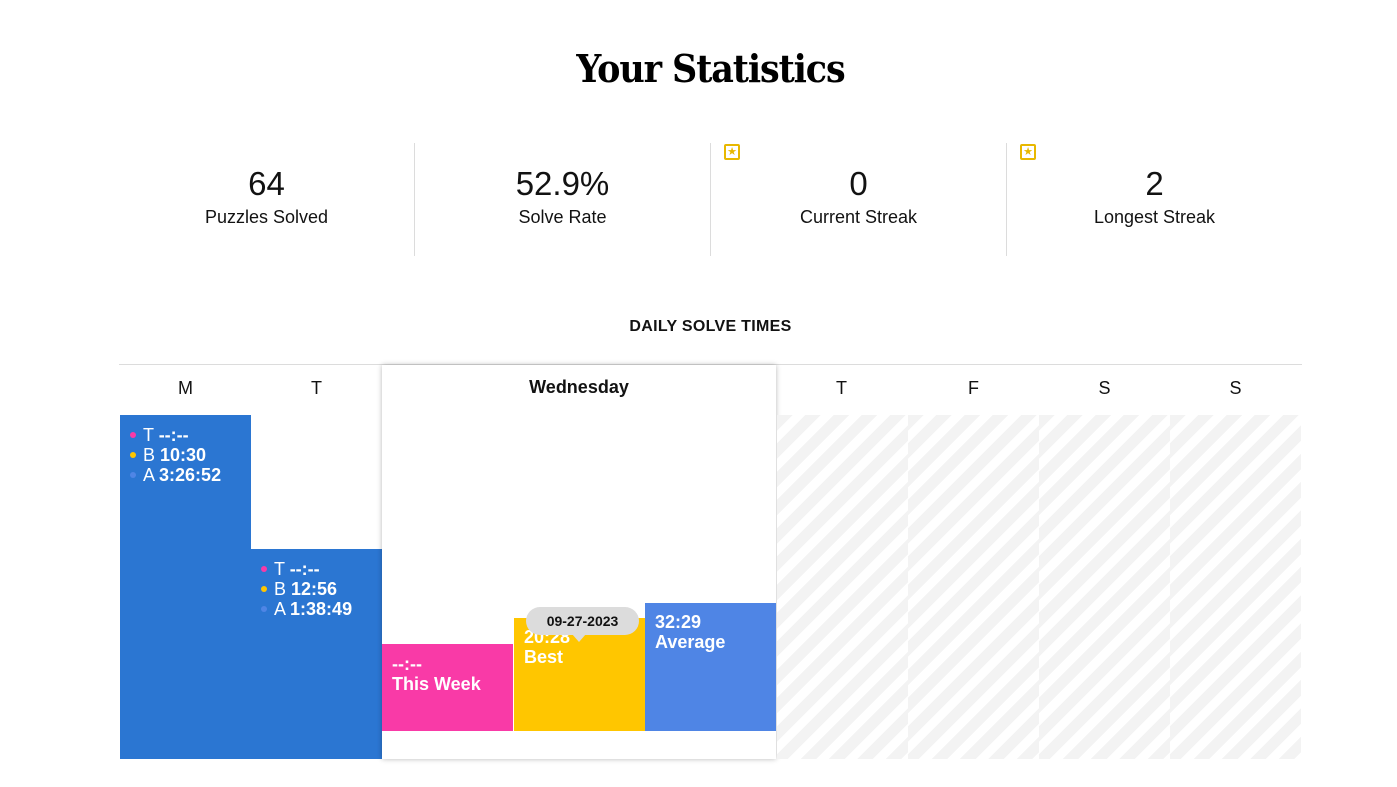 This screenshot has width=1397, height=787. What do you see at coordinates (316, 388) in the screenshot?
I see `day-label-tuesday: T` at bounding box center [316, 388].